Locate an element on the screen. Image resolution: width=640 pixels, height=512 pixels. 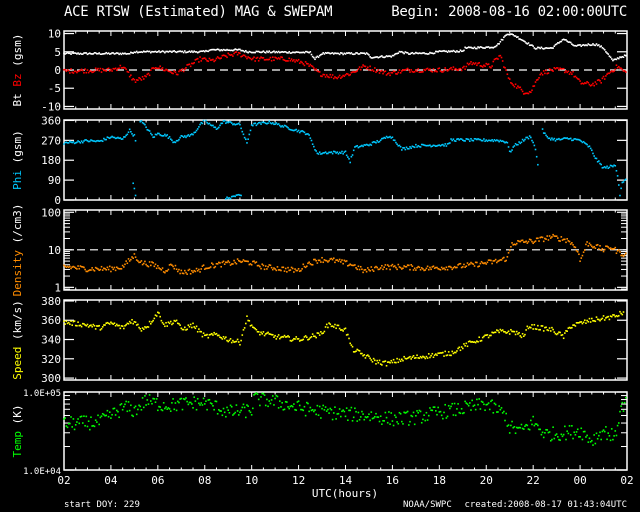
ylabel-temp-name: Temp is located at coordinates (17, 444).